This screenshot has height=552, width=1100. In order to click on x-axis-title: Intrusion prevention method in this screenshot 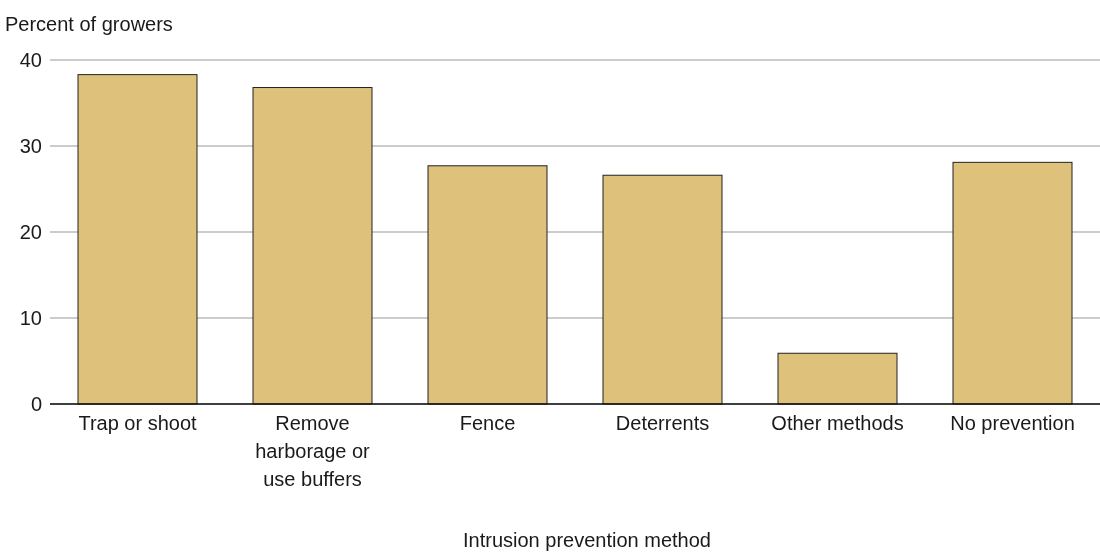, I will do `click(587, 540)`.